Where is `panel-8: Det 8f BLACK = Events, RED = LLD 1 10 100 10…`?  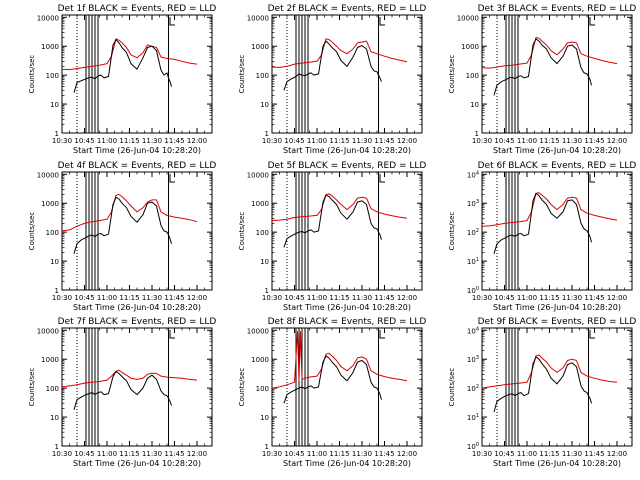 panel-8: Det 8f BLACK = Events, RED = LLD 1 10 100 10… is located at coordinates (332, 392).